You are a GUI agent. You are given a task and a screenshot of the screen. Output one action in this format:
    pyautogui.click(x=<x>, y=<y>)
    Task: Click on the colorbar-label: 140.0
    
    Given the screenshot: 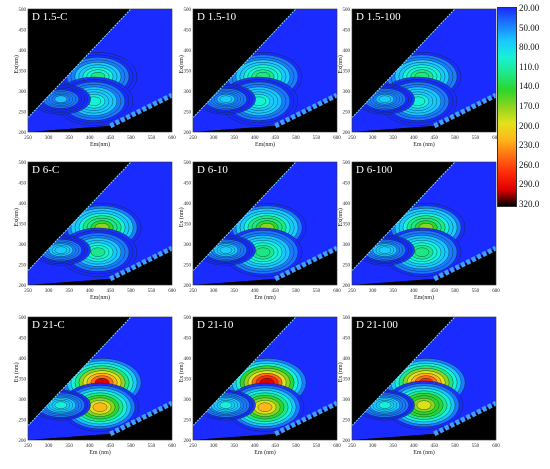 What is the action you would take?
    pyautogui.click(x=529, y=86)
    